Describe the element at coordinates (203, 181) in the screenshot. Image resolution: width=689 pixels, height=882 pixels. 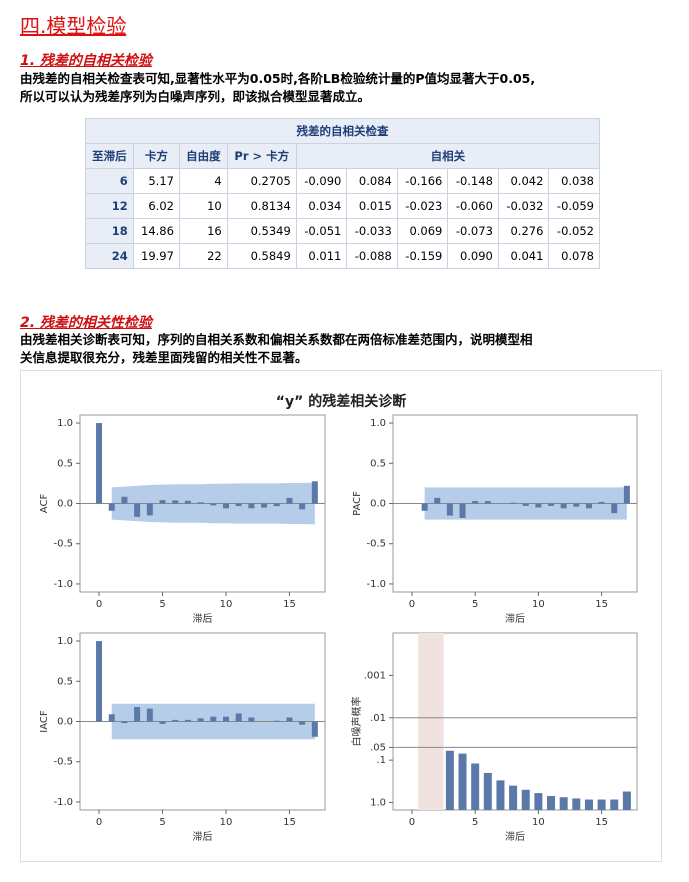
I see `table-cell: 4` at that location.